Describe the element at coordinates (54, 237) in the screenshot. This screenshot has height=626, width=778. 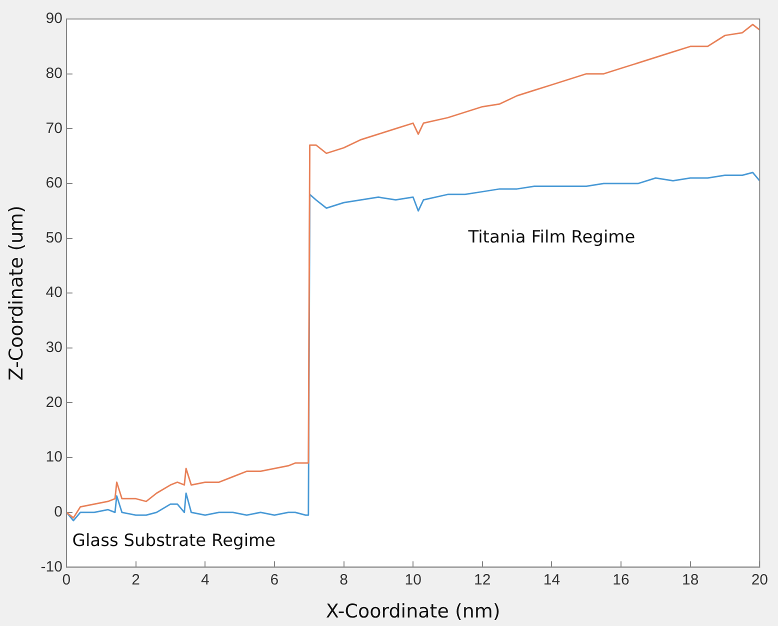
I see `y-tick-label: 50` at that location.